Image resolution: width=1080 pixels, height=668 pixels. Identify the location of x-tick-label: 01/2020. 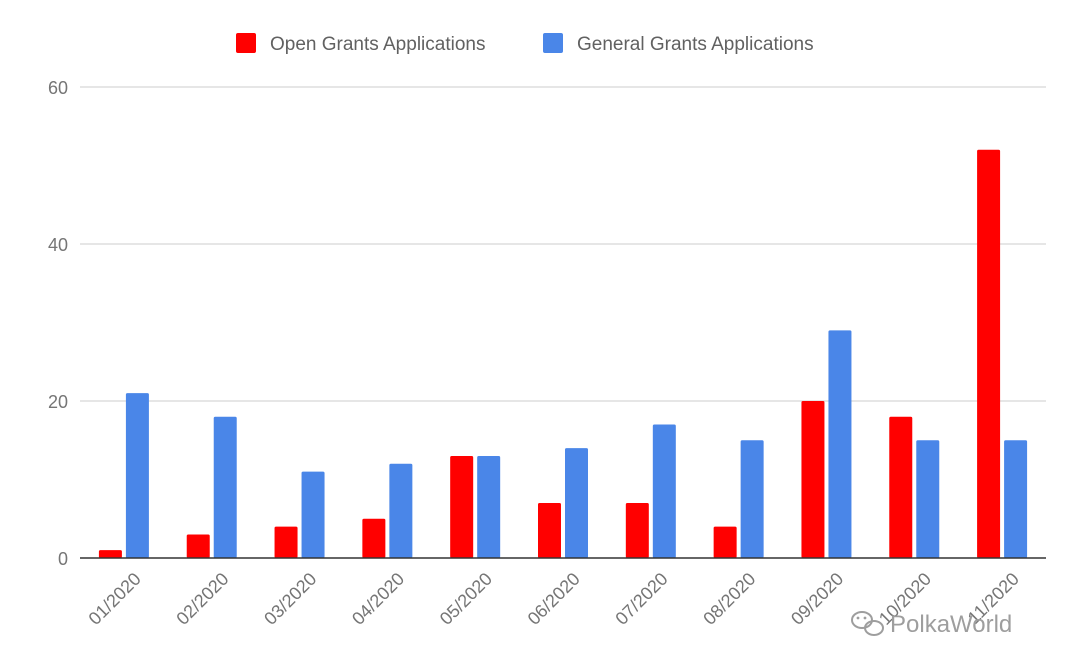
(115, 599).